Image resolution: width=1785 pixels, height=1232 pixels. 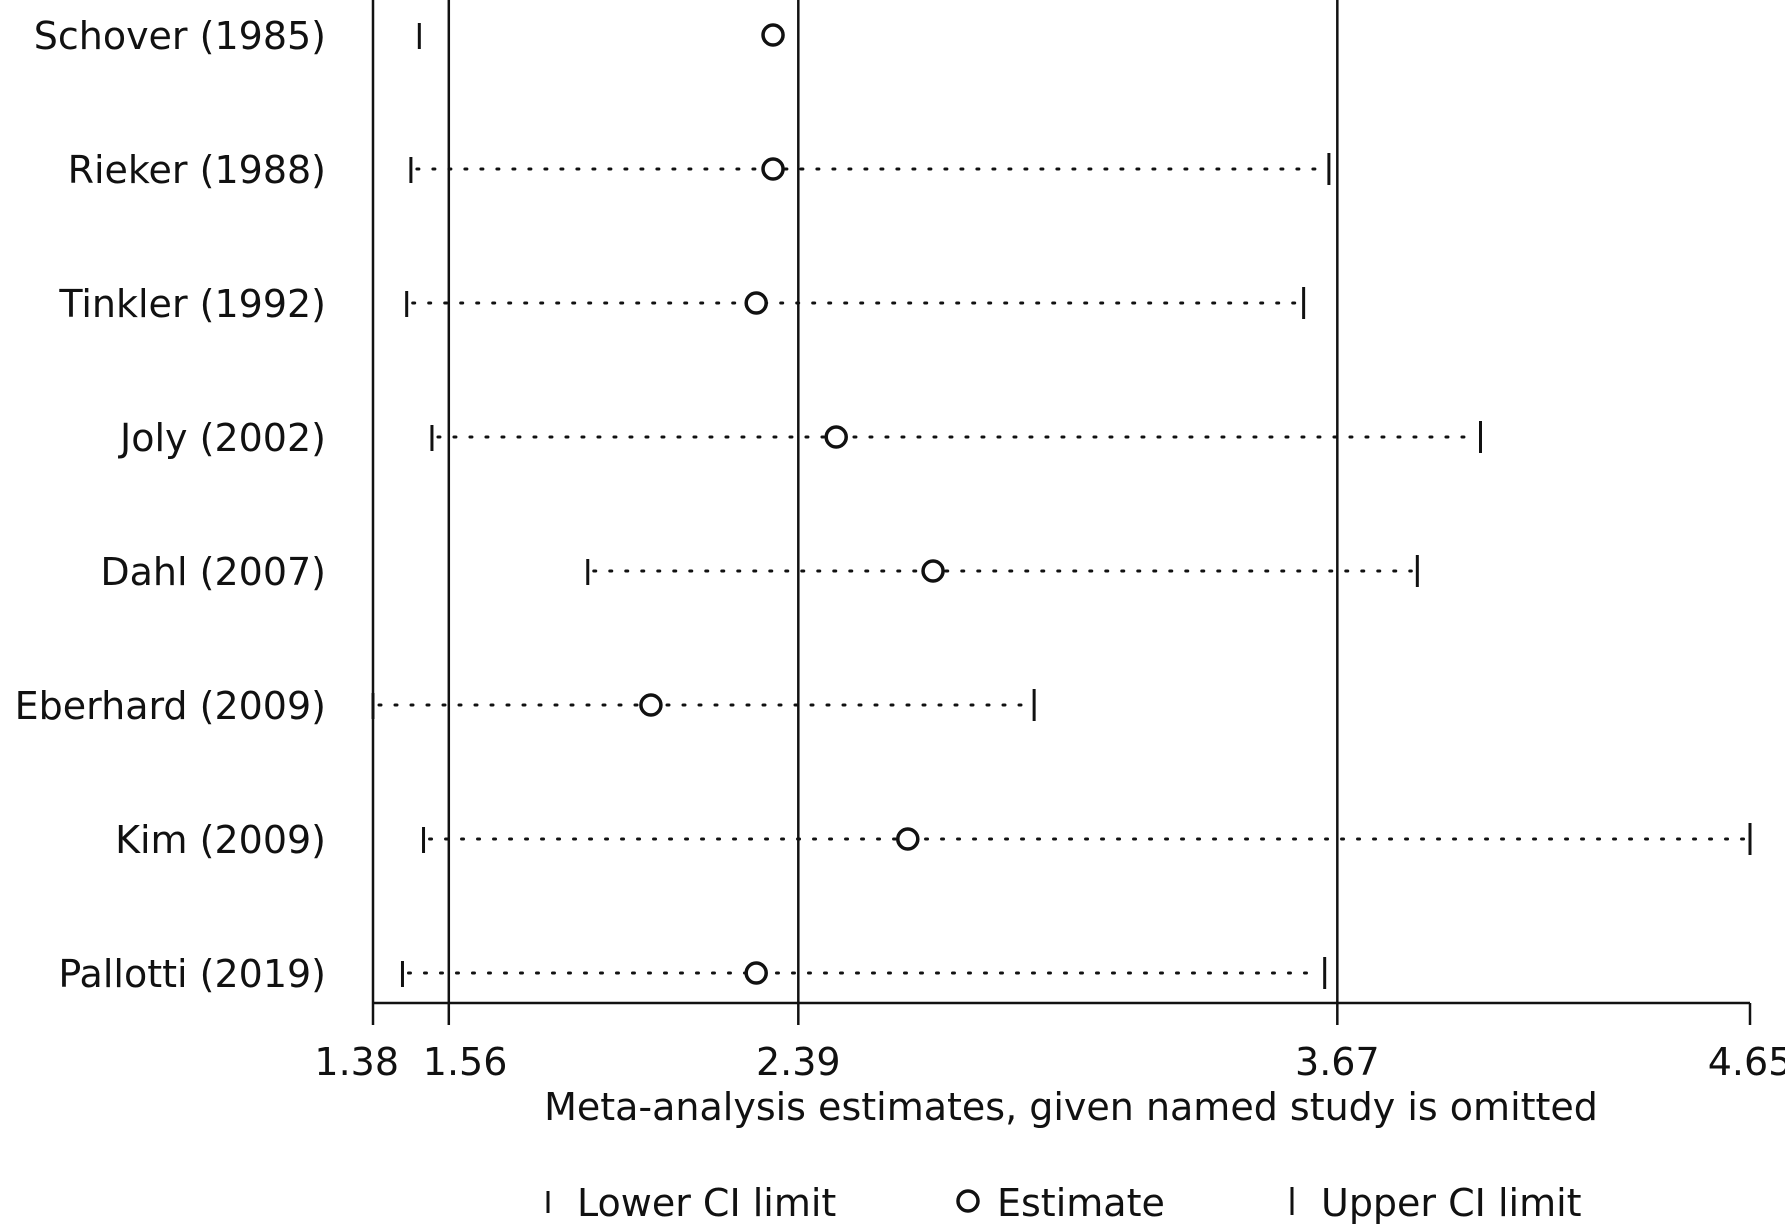 What do you see at coordinates (1746, 1062) in the screenshot?
I see `x-tick-label-4: 4.65` at bounding box center [1746, 1062].